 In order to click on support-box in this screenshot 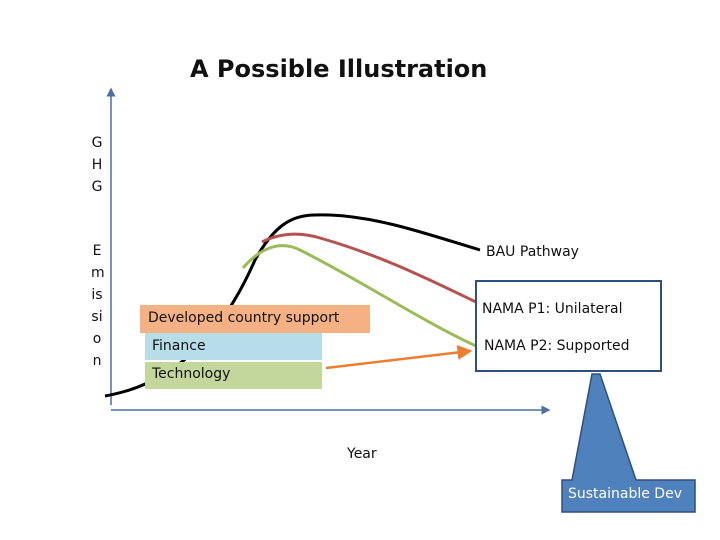, I will do `click(255, 319)`.